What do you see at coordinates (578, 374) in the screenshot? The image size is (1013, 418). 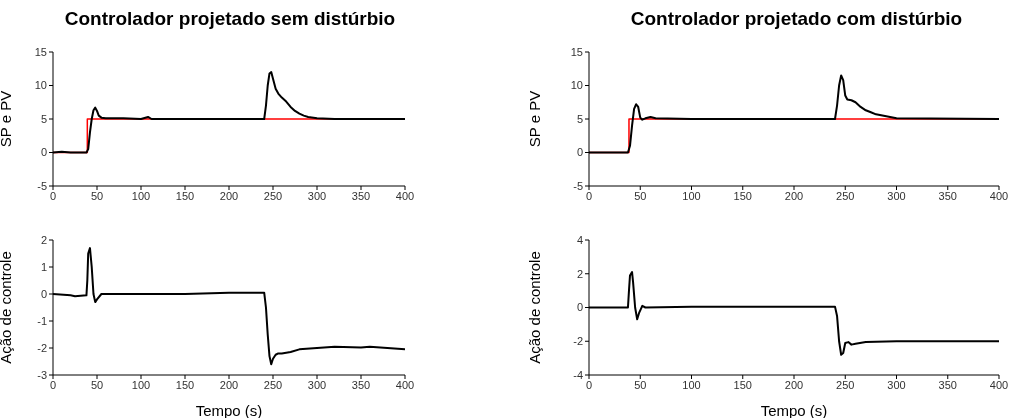 I see `y-tick-label: -4` at bounding box center [578, 374].